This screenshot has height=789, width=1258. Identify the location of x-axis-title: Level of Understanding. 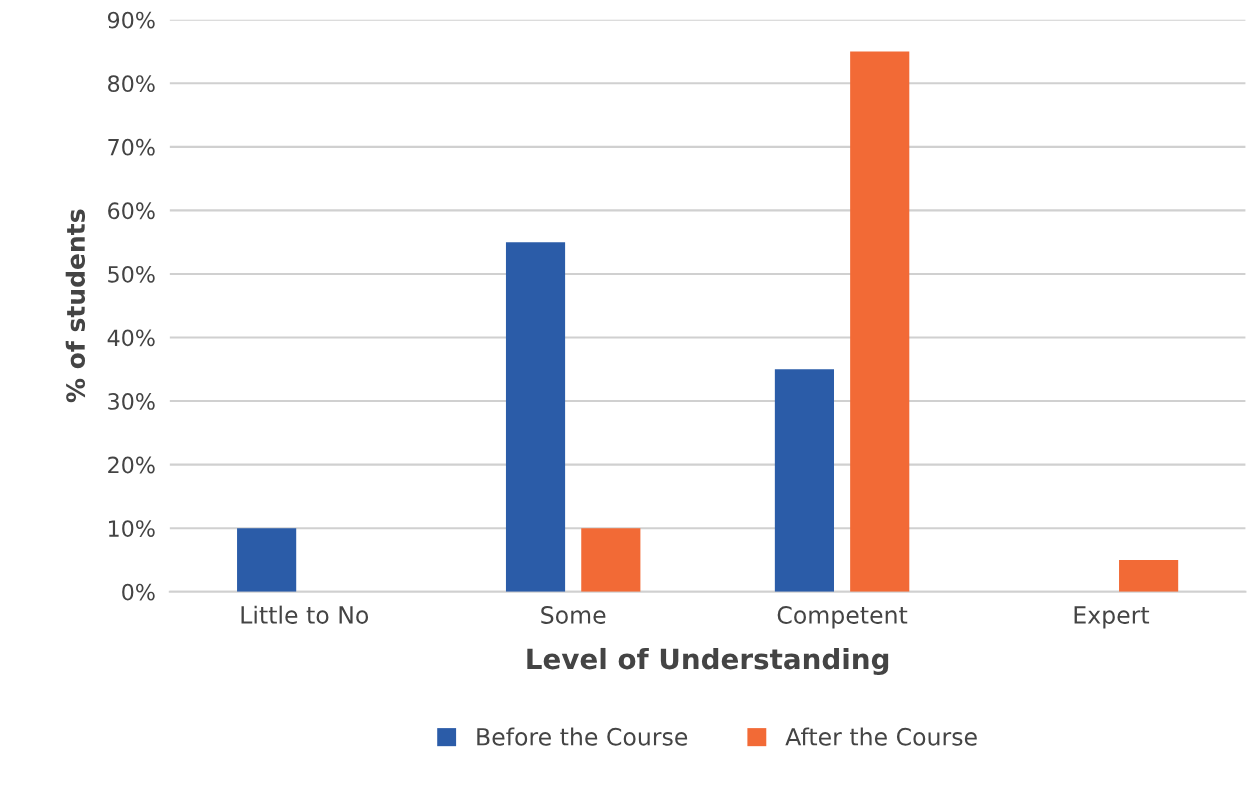
(708, 661).